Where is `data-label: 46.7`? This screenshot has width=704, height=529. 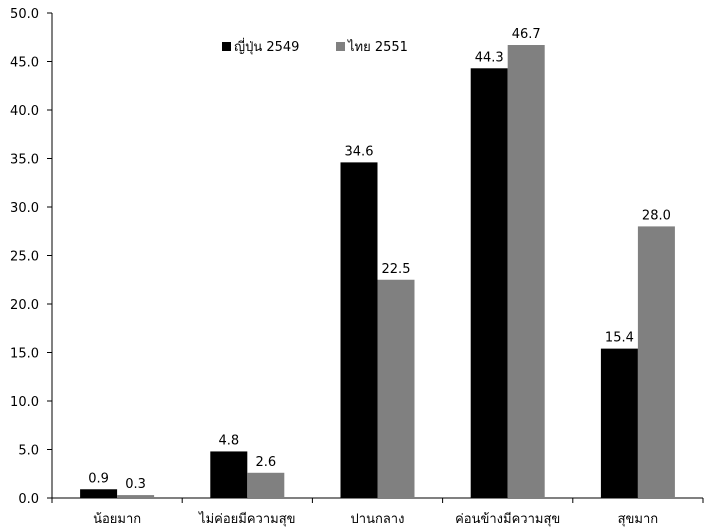
data-label: 46.7 is located at coordinates (526, 34).